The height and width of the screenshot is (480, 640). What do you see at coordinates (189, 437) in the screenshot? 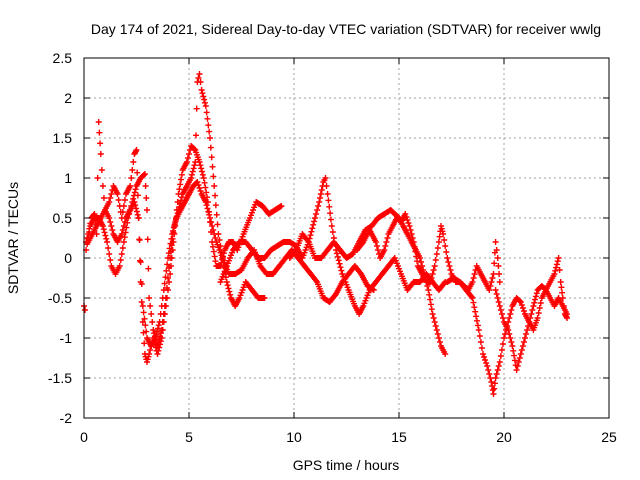
I see `x-tick-label: 5` at bounding box center [189, 437].